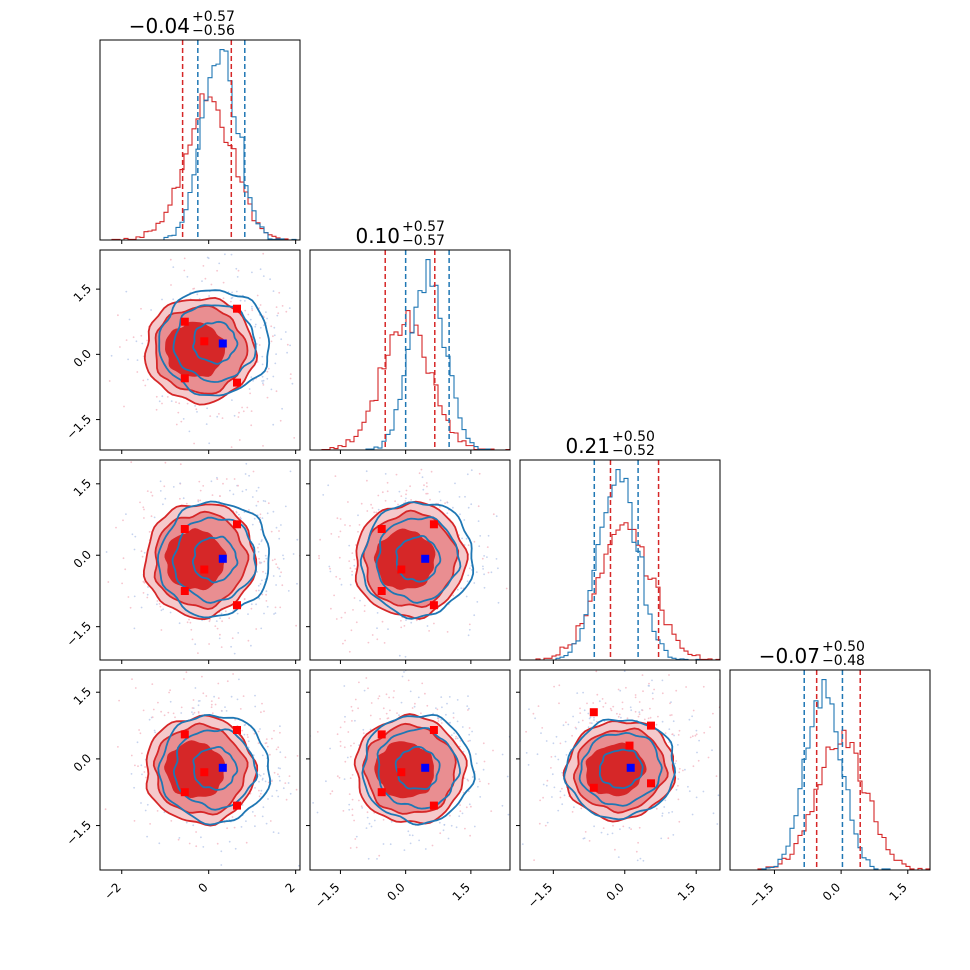 Image resolution: width=970 pixels, height=970 pixels. I want to click on title-value-1: −0.04, so click(159, 26).